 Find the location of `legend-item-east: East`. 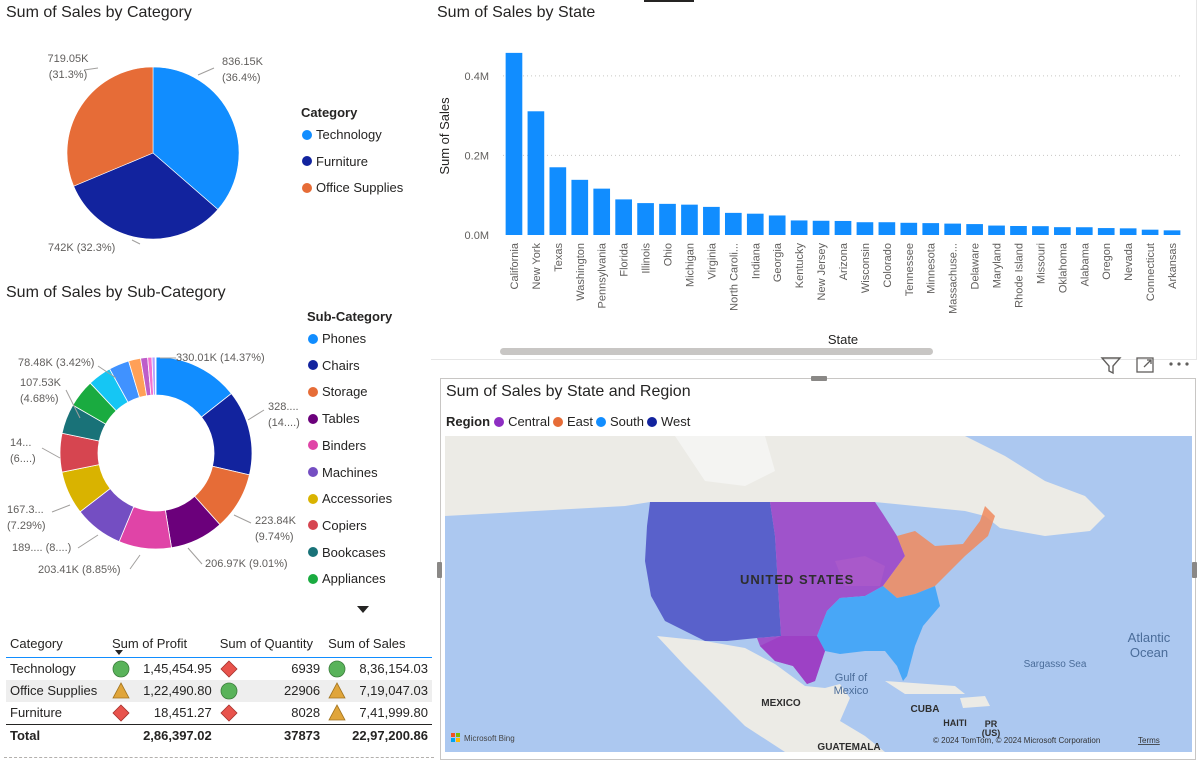

legend-item-east: East is located at coordinates (573, 421).